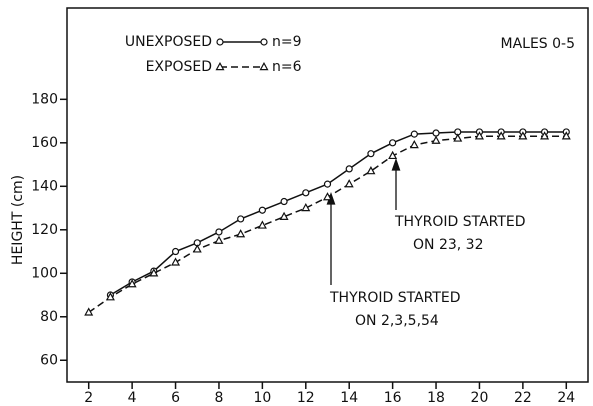 This screenshot has width=593, height=406. What do you see at coordinates (44, 230) in the screenshot?
I see `y-tick-label: 120` at bounding box center [44, 230].